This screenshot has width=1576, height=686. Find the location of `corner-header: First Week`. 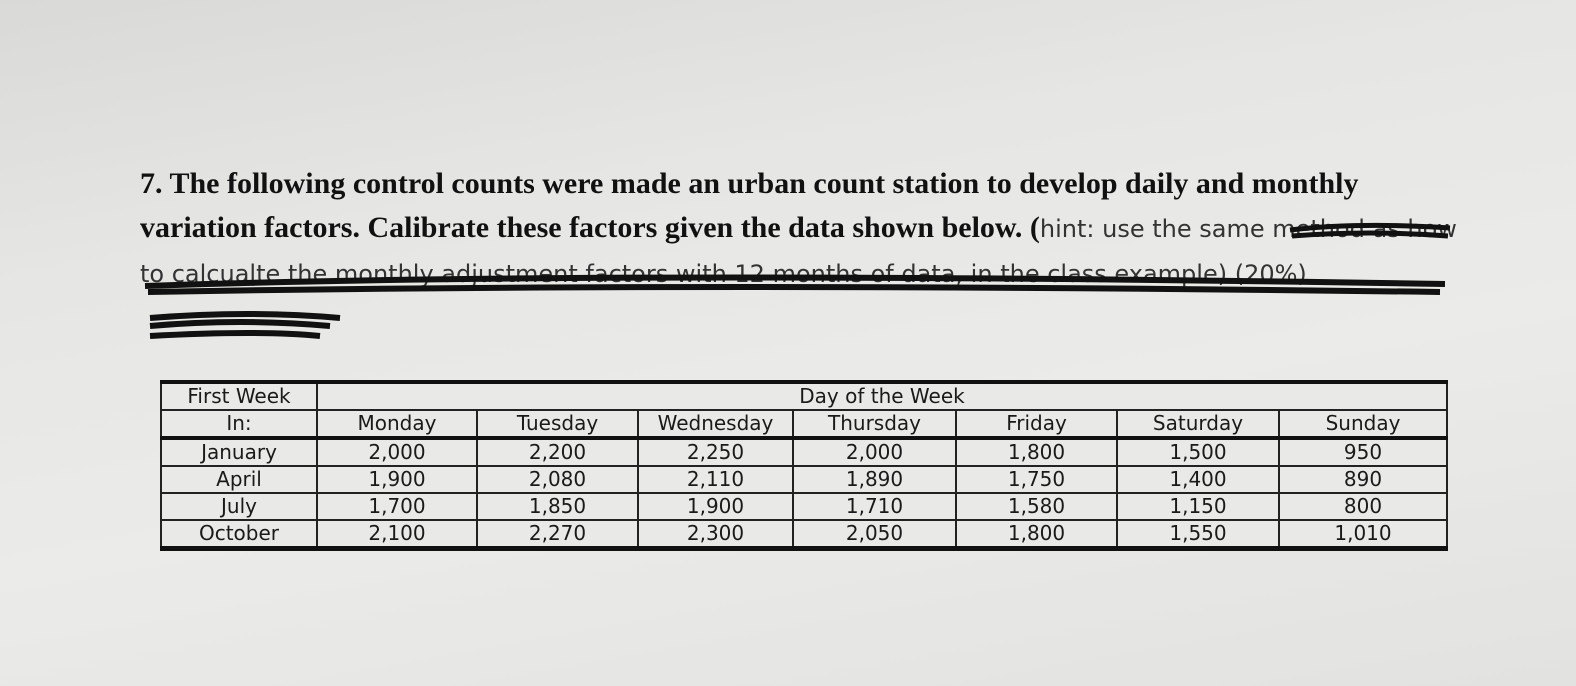

corner-header: First Week is located at coordinates (239, 395).